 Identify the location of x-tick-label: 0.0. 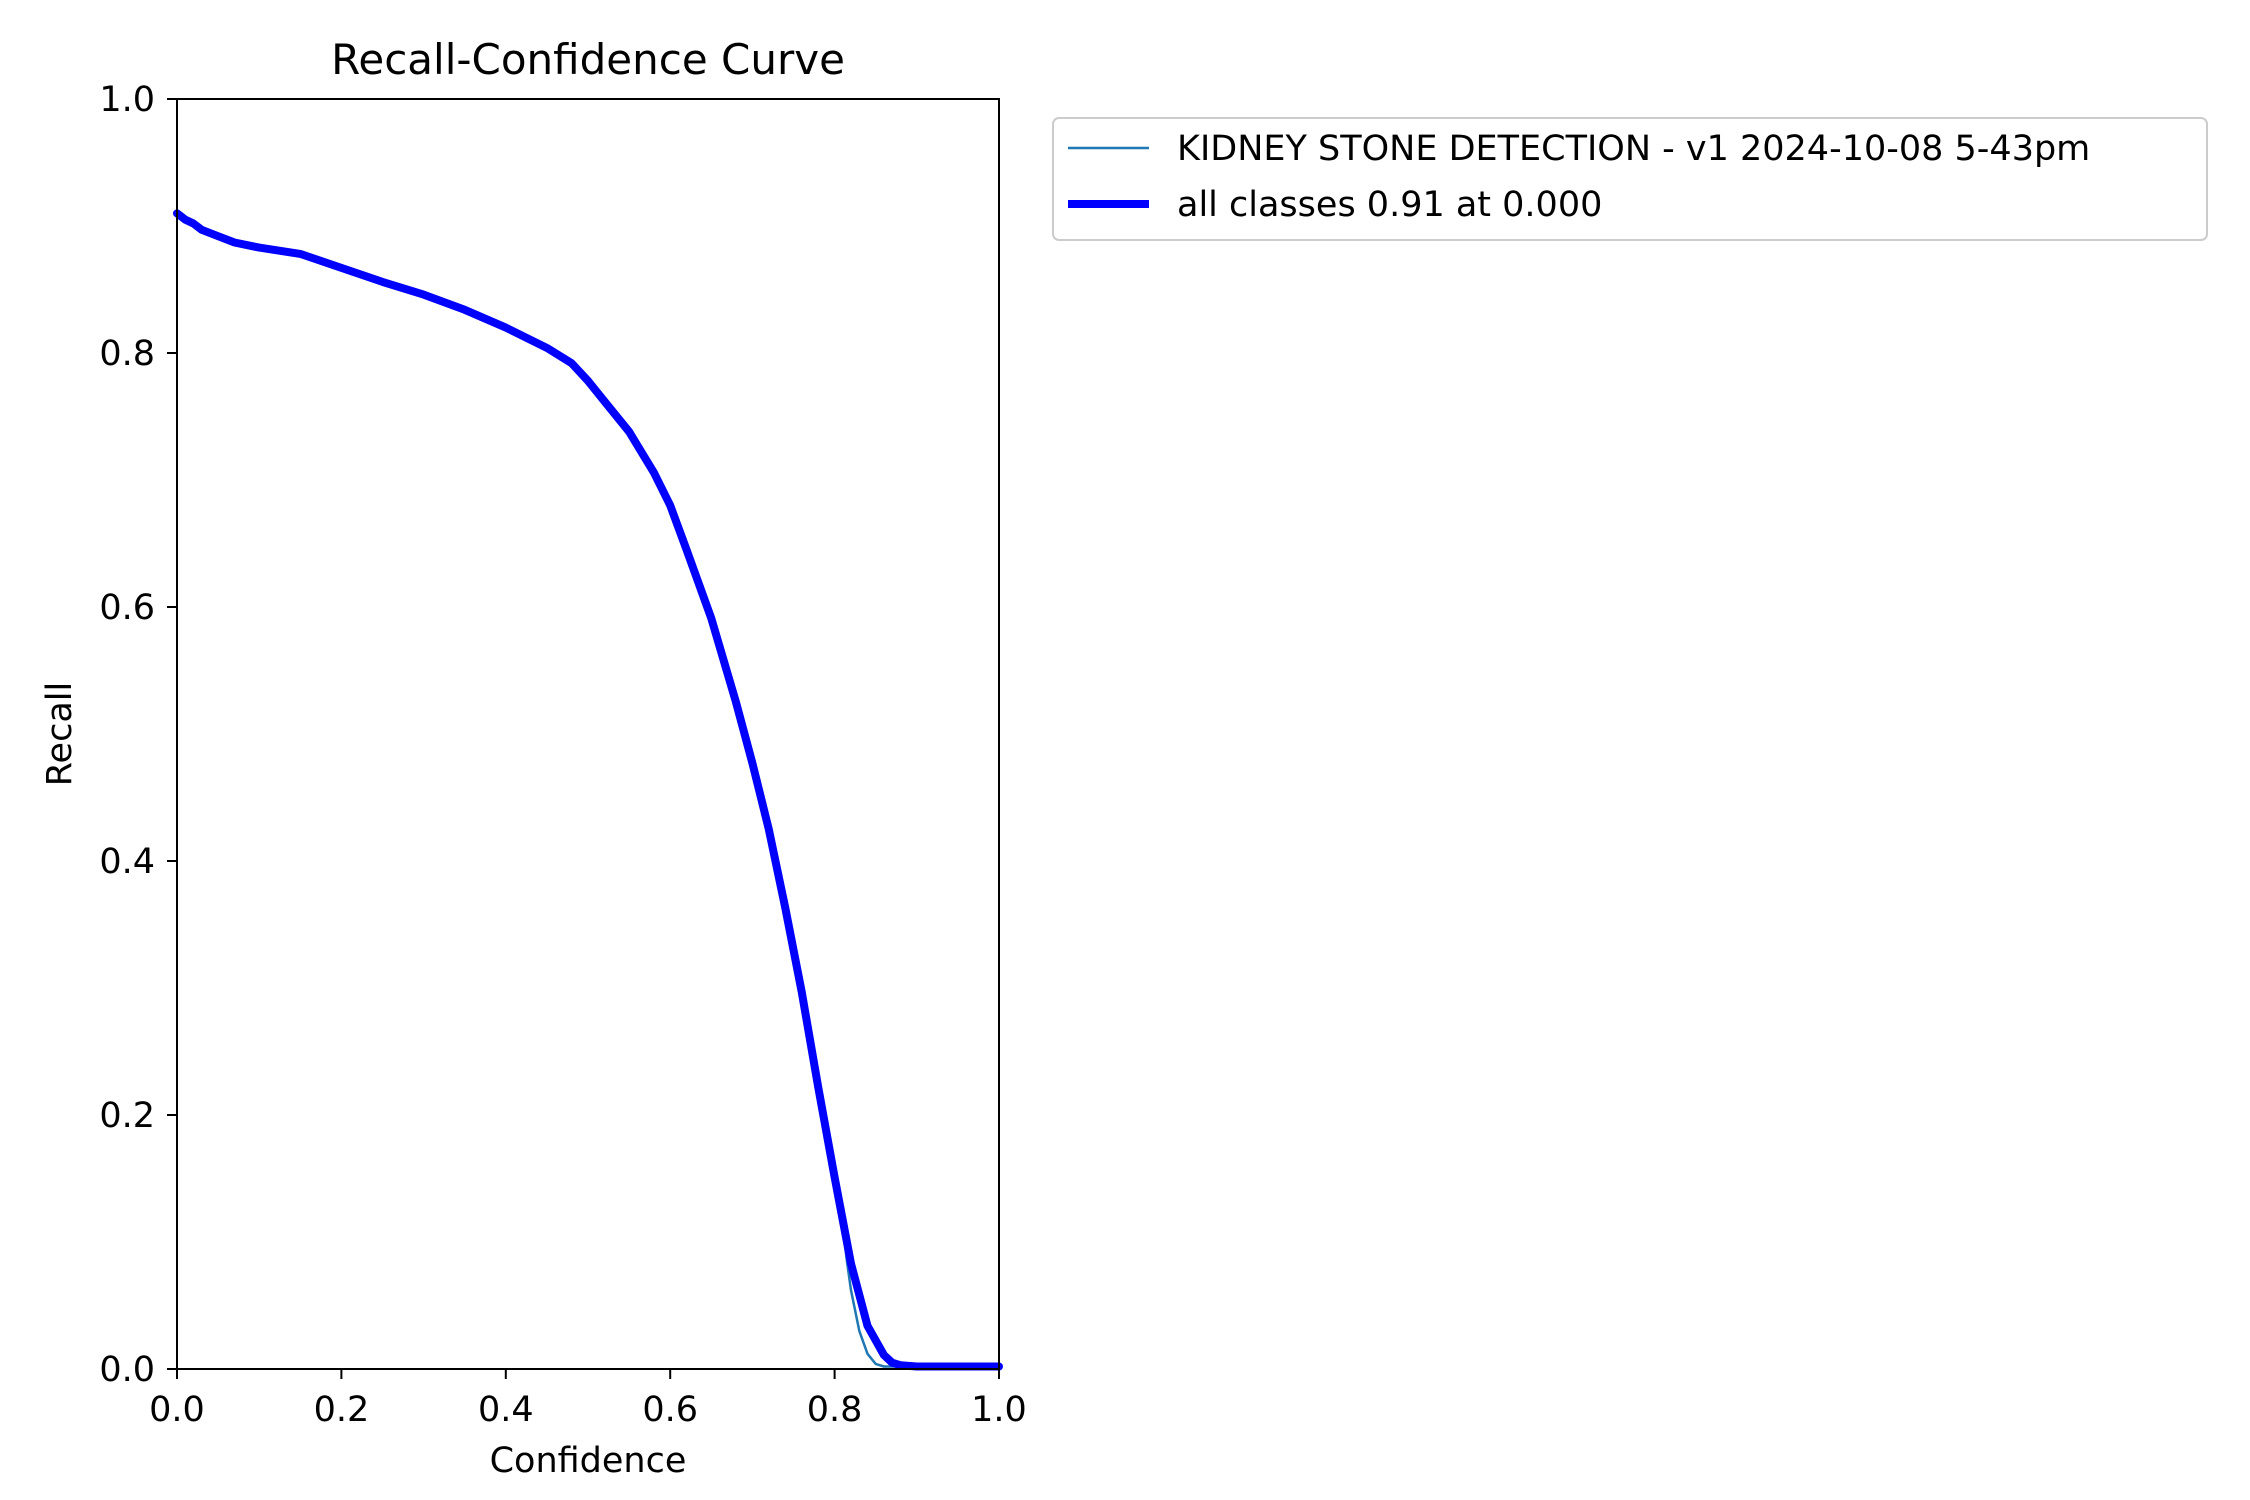
(177, 1410).